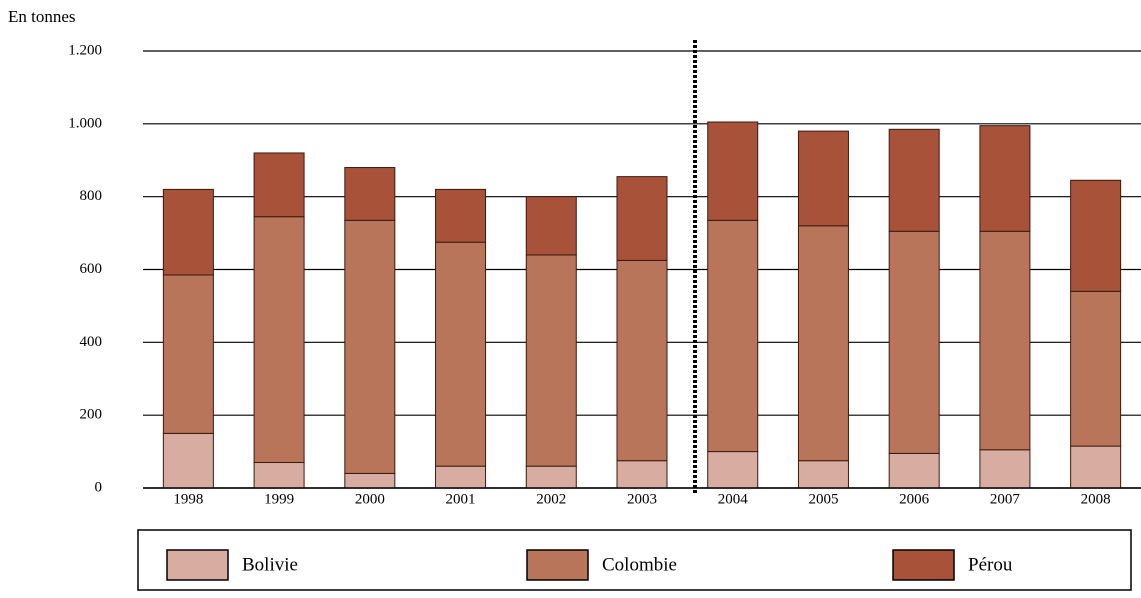 Image resolution: width=1141 pixels, height=598 pixels. Describe the element at coordinates (461, 499) in the screenshot. I see `x-tick-label: 2001` at that location.